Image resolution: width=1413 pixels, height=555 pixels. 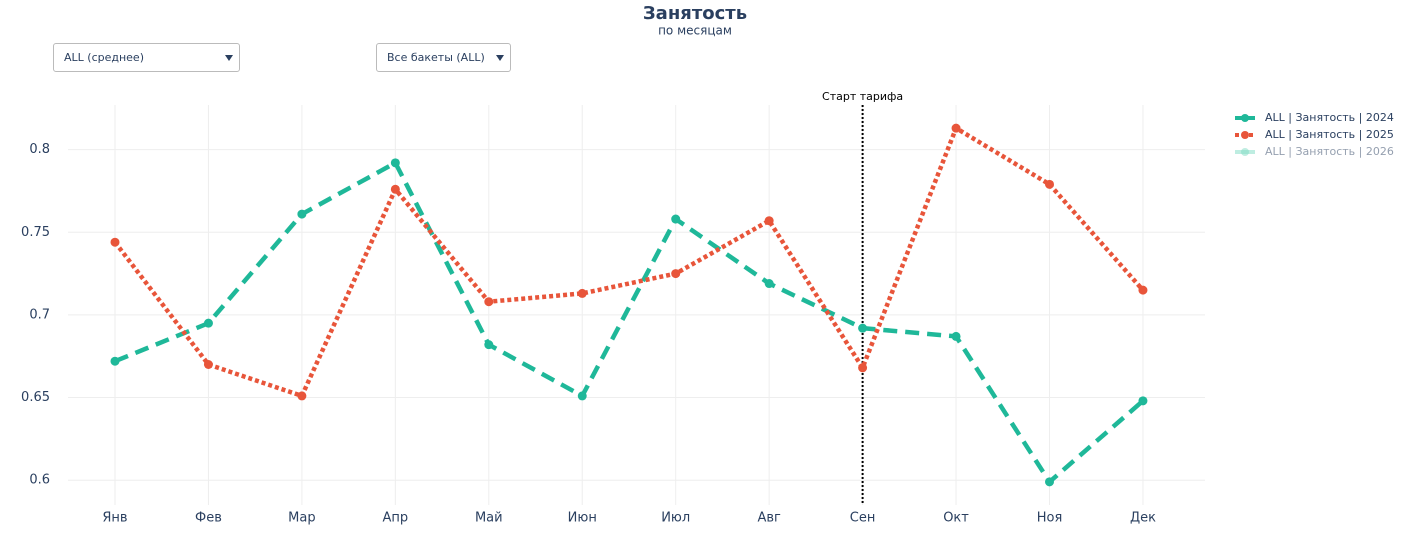 I want to click on y-tick-label: 0.65, so click(x=35, y=397).